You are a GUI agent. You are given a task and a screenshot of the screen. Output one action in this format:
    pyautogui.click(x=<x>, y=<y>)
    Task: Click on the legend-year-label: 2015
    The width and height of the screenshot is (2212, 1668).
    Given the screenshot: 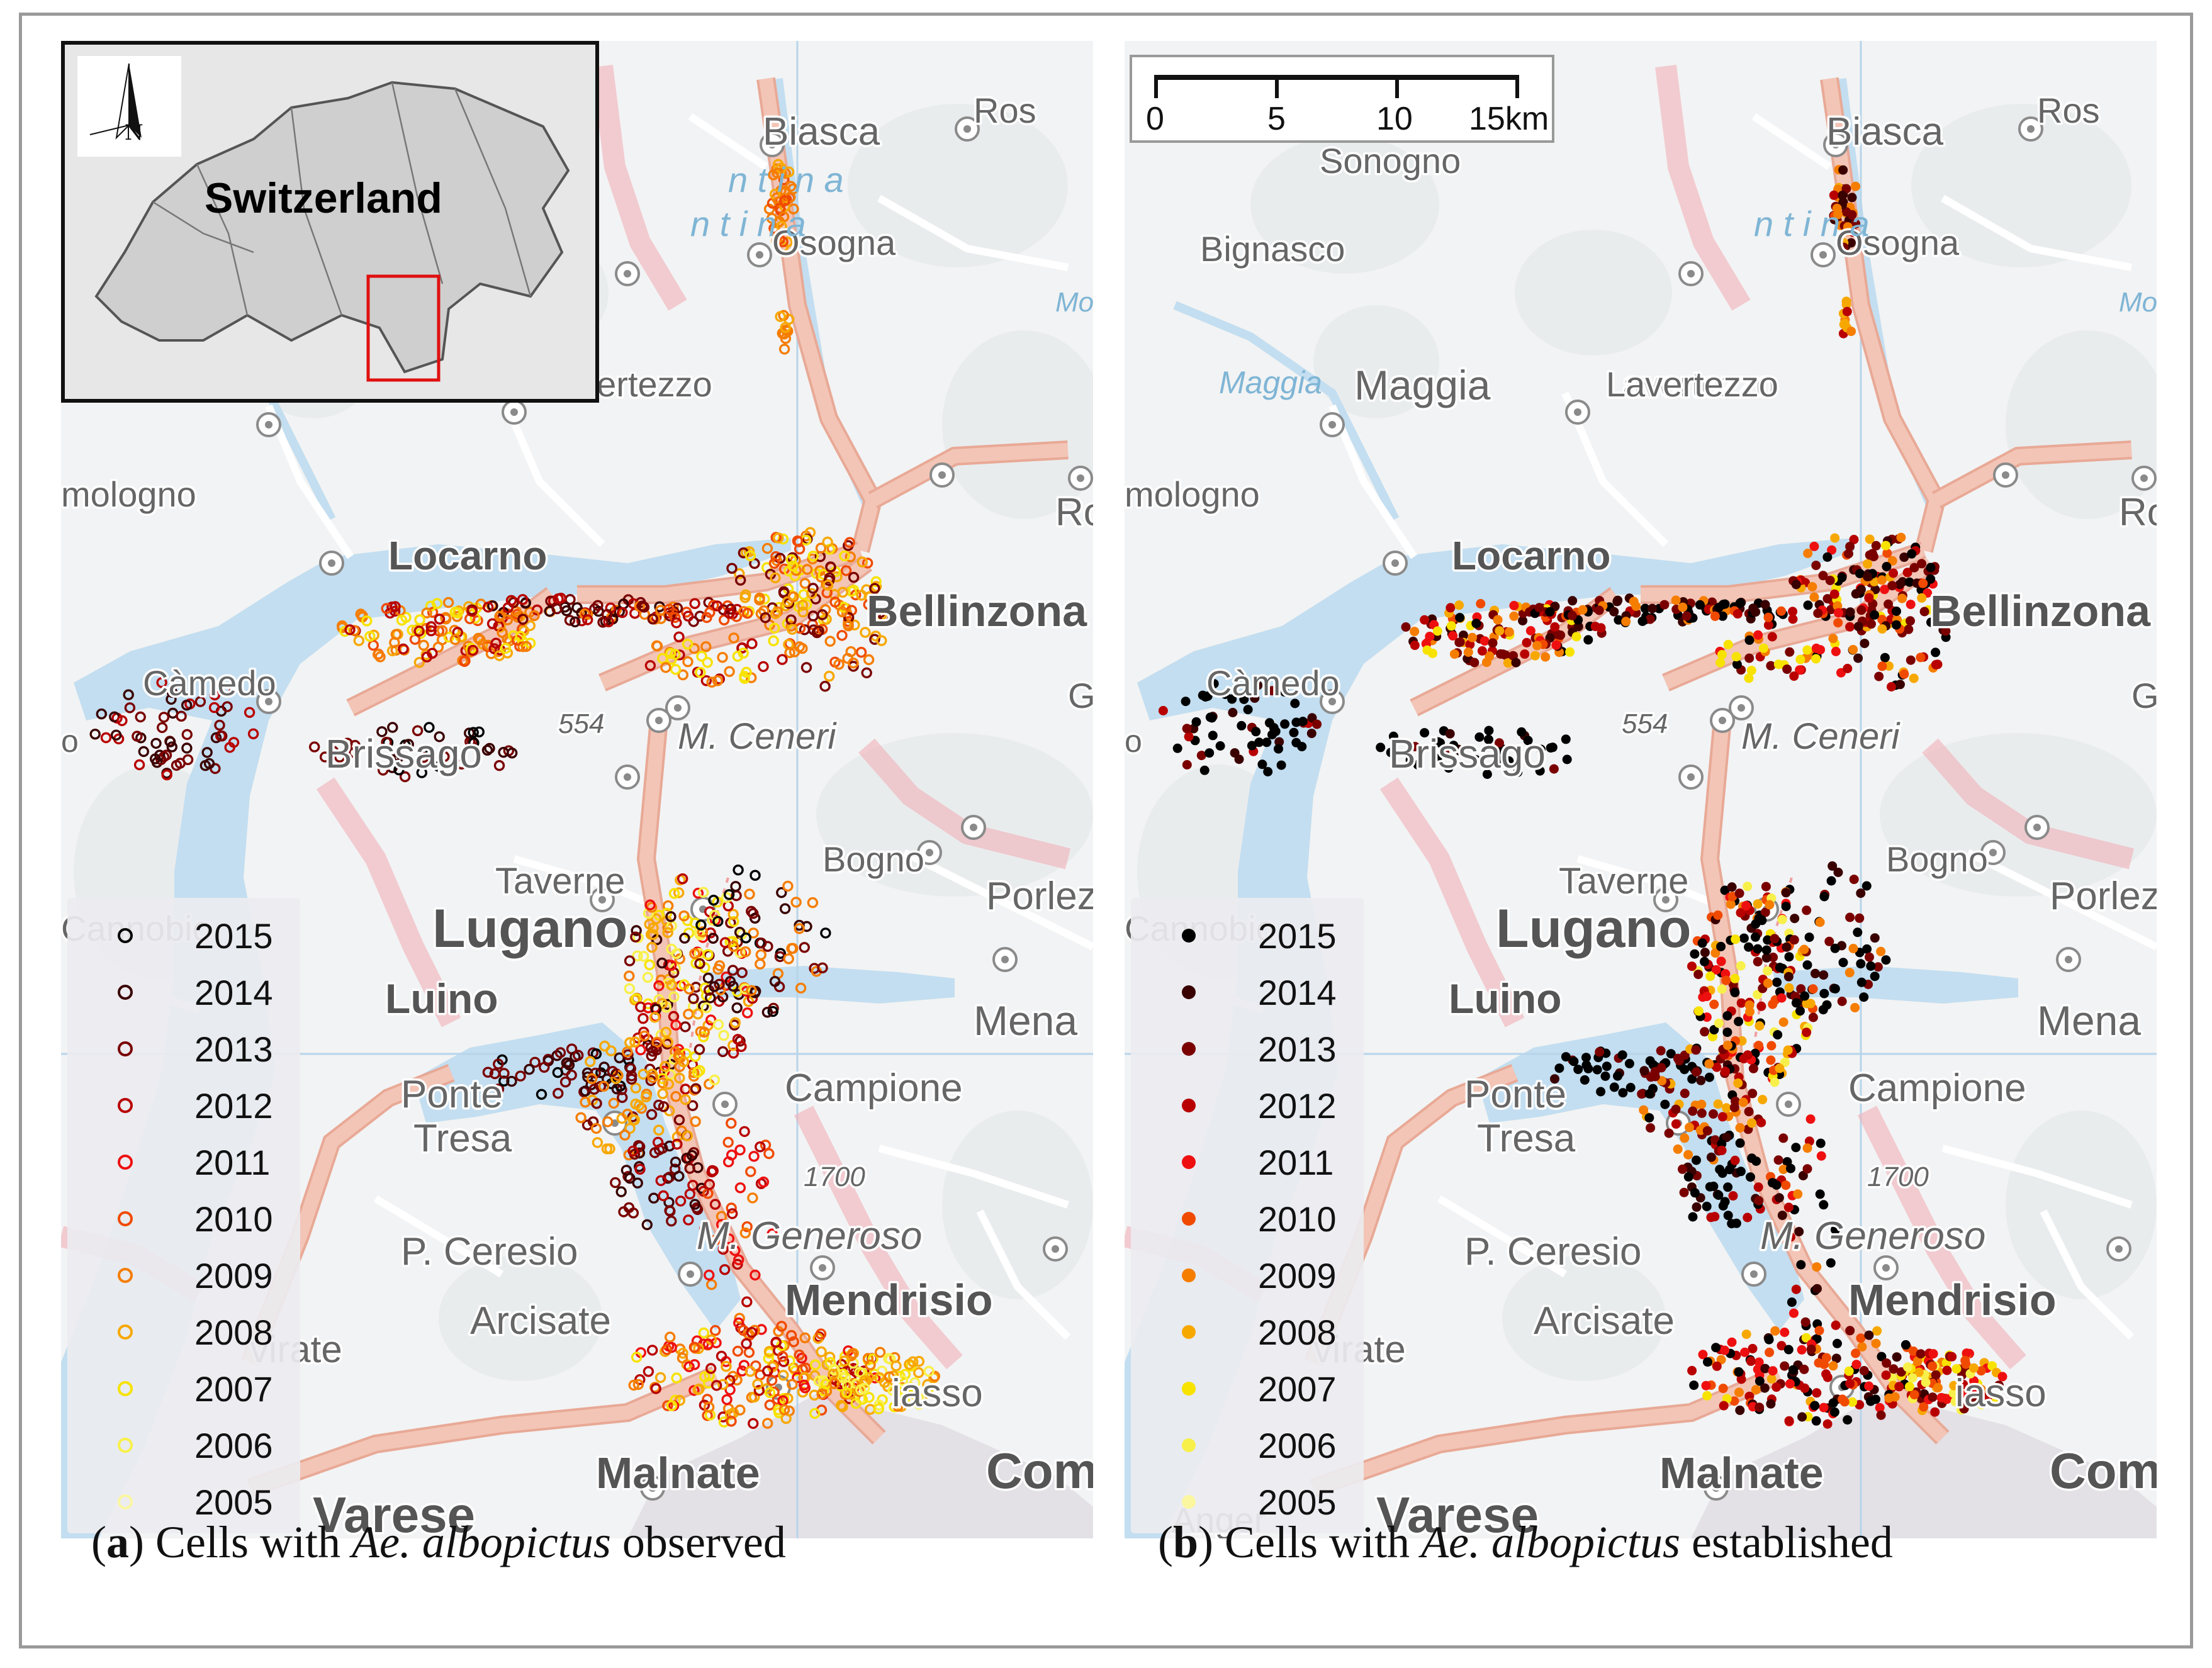 What is the action you would take?
    pyautogui.click(x=234, y=936)
    